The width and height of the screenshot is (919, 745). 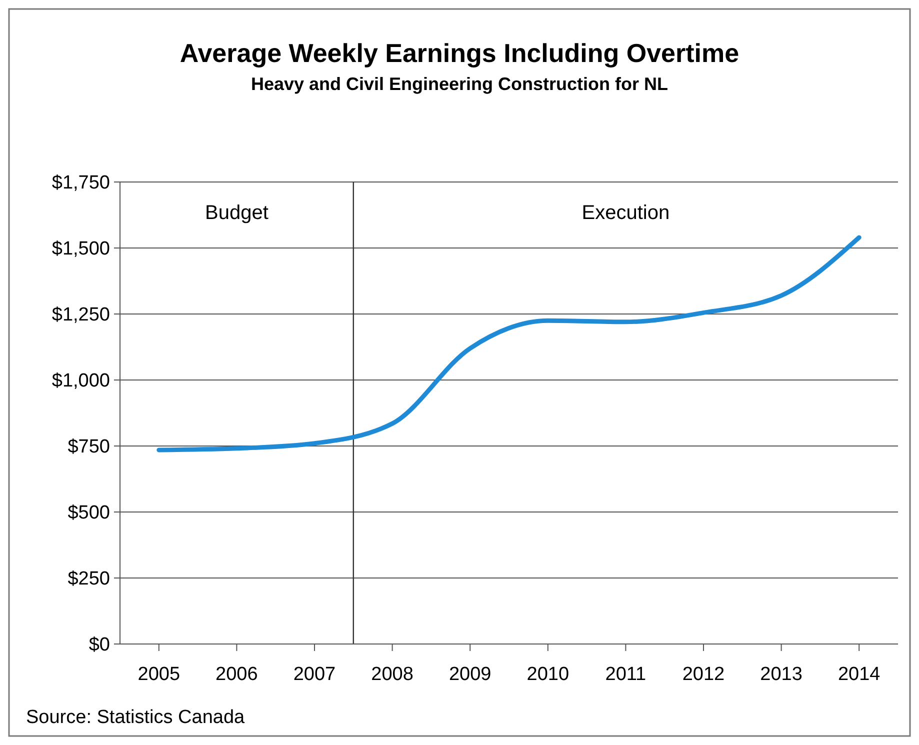 What do you see at coordinates (548, 674) in the screenshot?
I see `x-tick-label: 2010` at bounding box center [548, 674].